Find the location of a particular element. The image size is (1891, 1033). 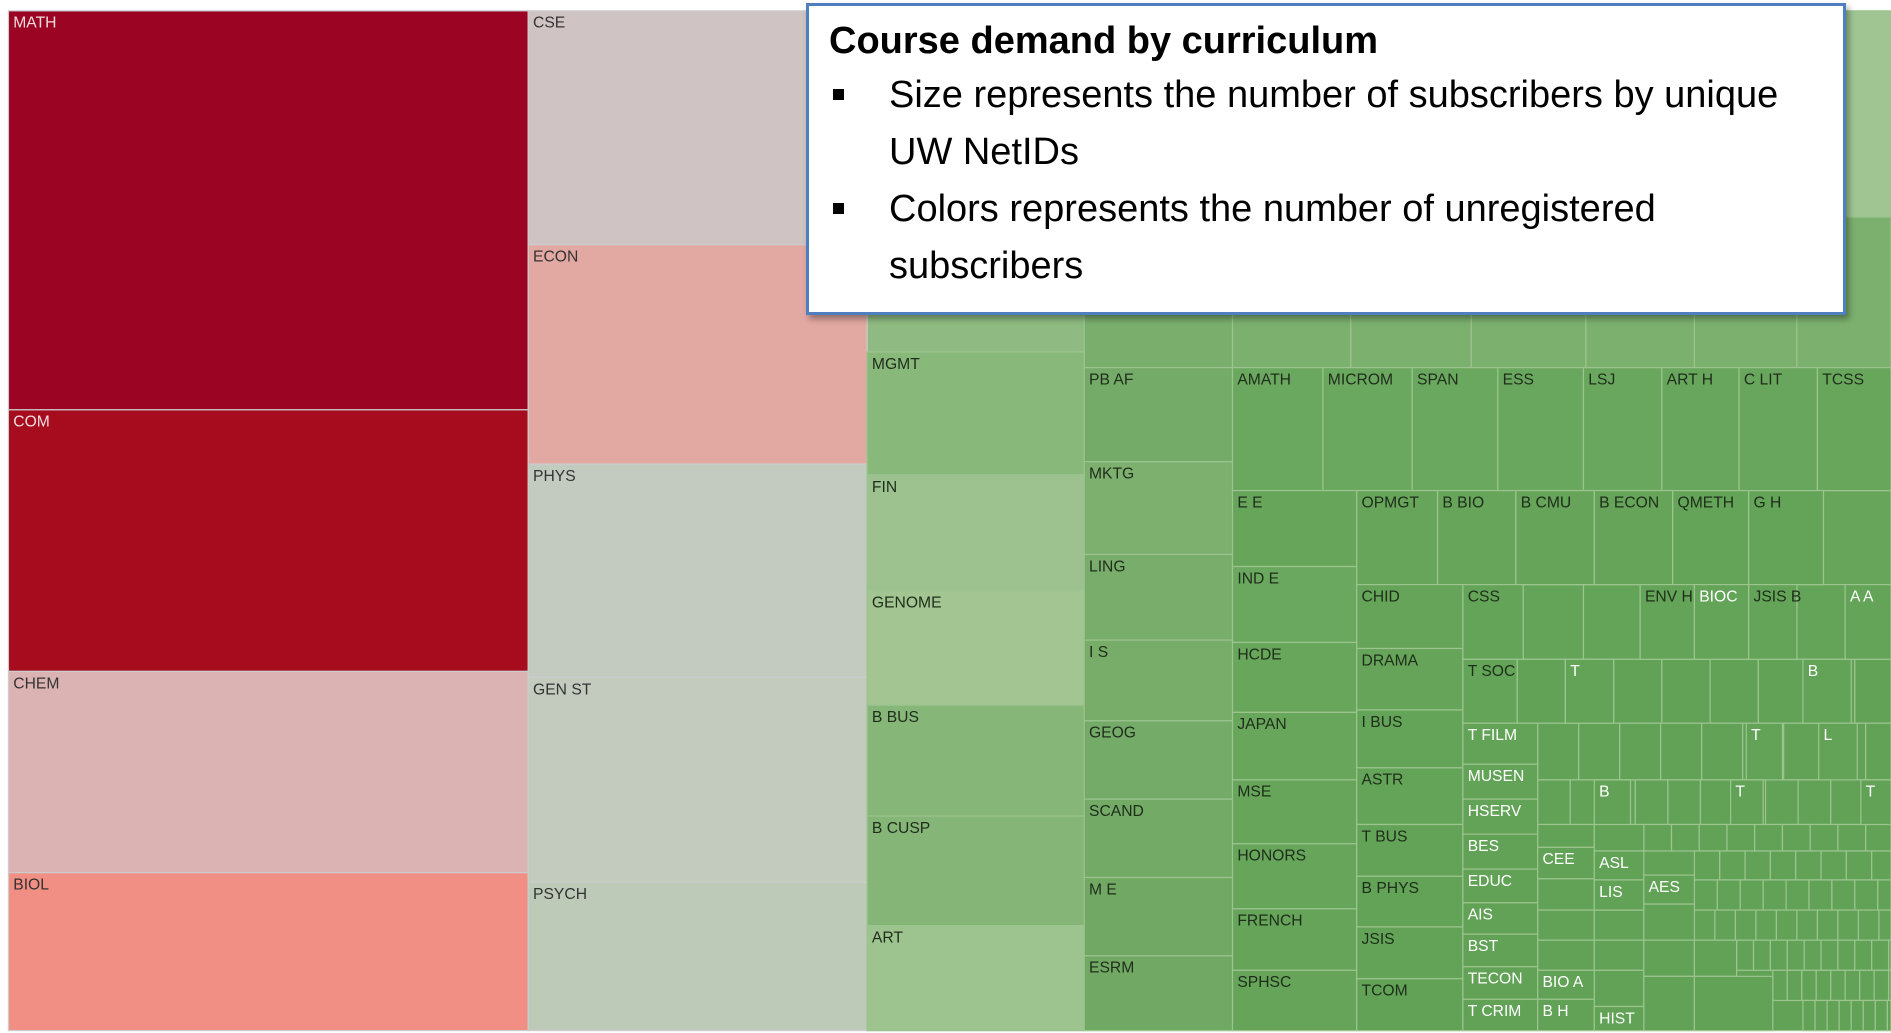

tile-label: B CUSP is located at coordinates (901, 828).